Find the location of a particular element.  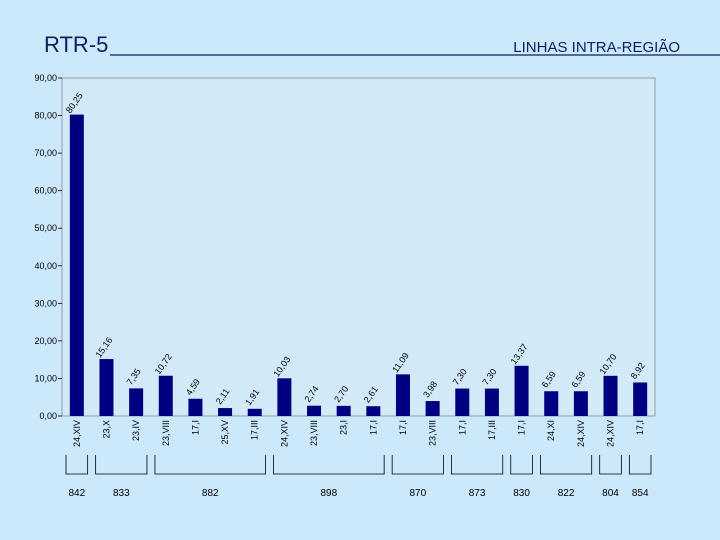

group-label: 854 is located at coordinates (640, 493).